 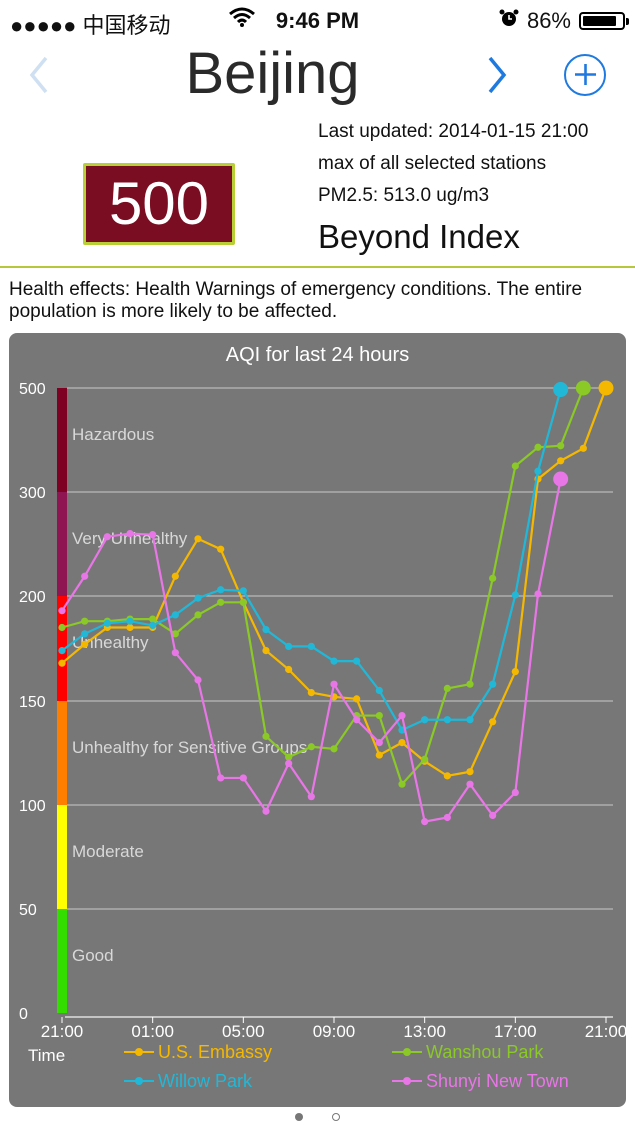 What do you see at coordinates (241, 20) in the screenshot?
I see `wifi-icon` at bounding box center [241, 20].